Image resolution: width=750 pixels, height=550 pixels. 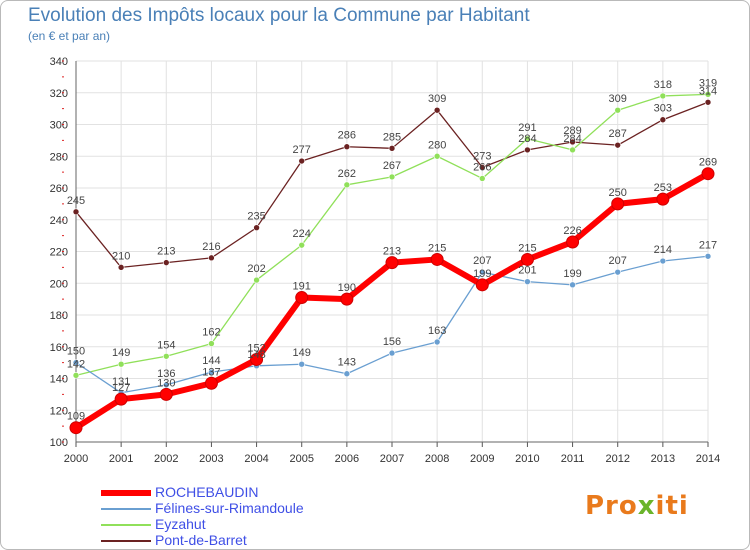 What do you see at coordinates (166, 374) in the screenshot?
I see `data-label-felines-sur-rimandoule: 136` at bounding box center [166, 374].